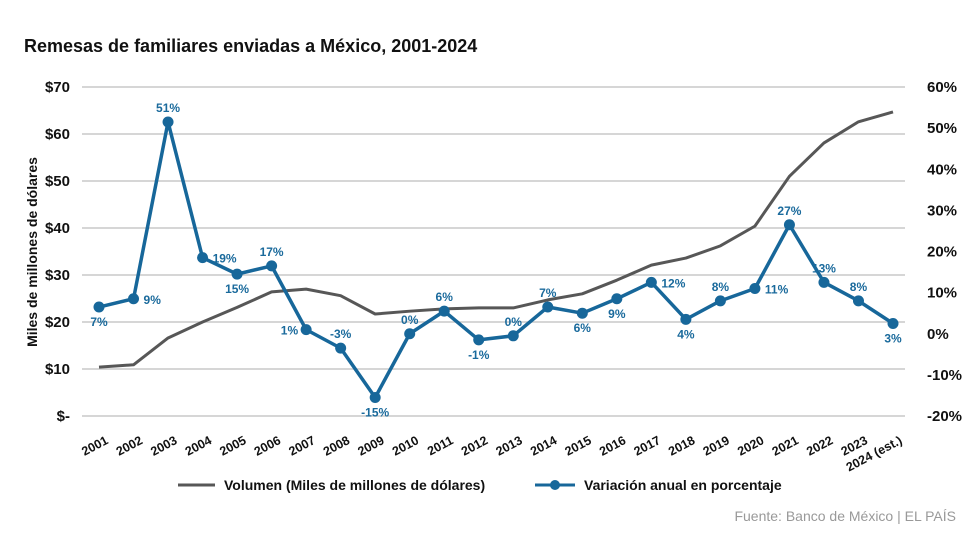 This screenshot has width=980, height=551. What do you see at coordinates (57, 87) in the screenshot?
I see `y-tick-label-left: $70` at bounding box center [57, 87].